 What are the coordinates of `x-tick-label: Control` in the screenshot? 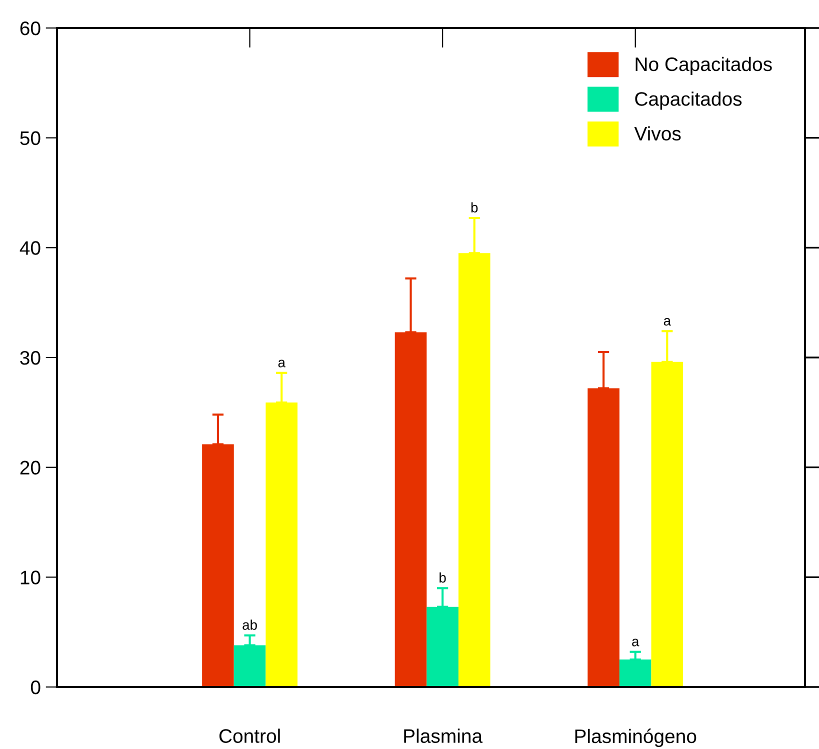 It's located at (249, 735).